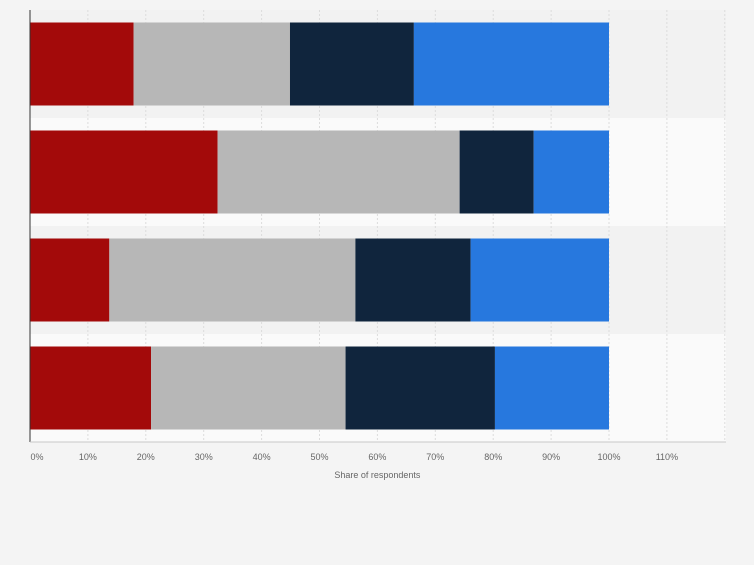 This screenshot has height=565, width=754. What do you see at coordinates (435, 457) in the screenshot?
I see `x-tick-label: 70%` at bounding box center [435, 457].